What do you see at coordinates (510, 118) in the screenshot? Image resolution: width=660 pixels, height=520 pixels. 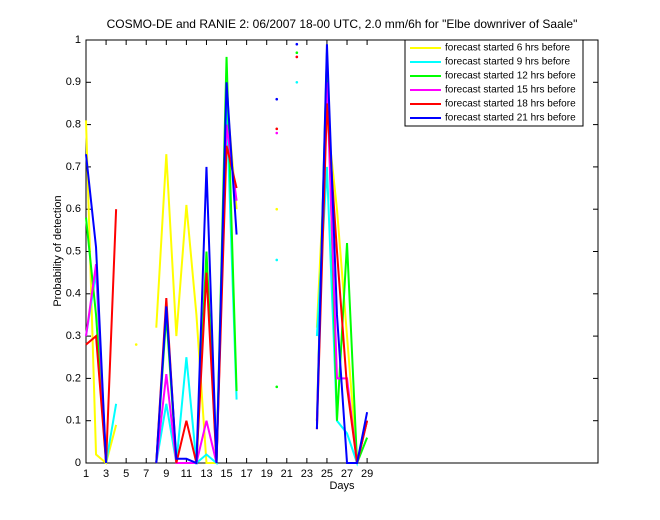 I see `legend-label: forecast started 21 hrs before` at bounding box center [510, 118].